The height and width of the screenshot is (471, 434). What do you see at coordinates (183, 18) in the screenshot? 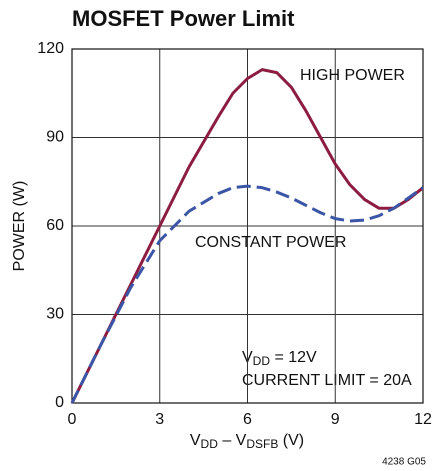
I see `chart-title: MOSFET Power Limit` at bounding box center [183, 18].